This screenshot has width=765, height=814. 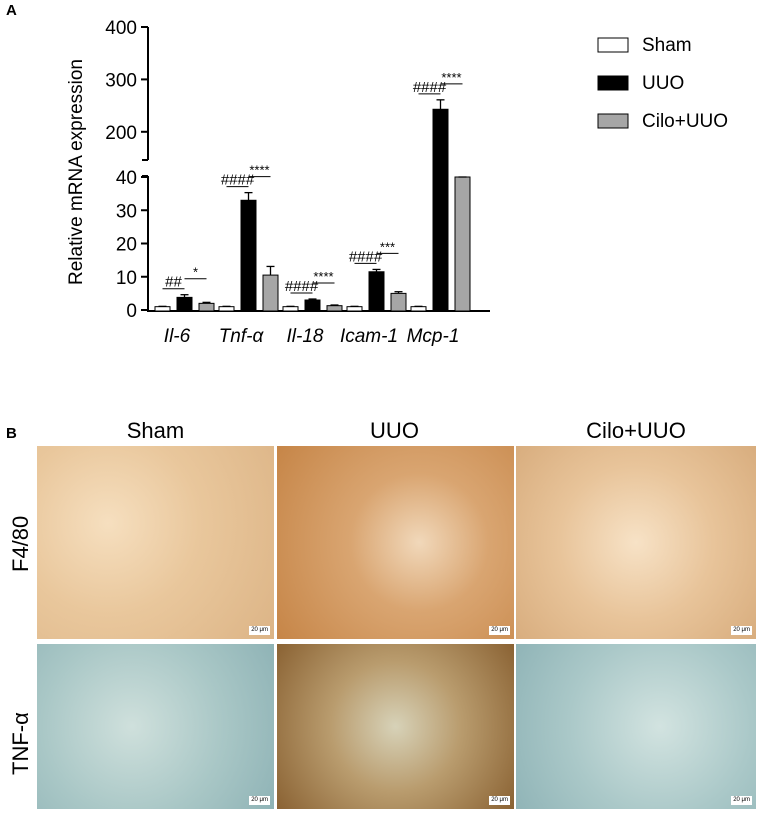 What do you see at coordinates (636, 430) in the screenshot?
I see `column-header-cilo-uuo: Cilo+UUO` at bounding box center [636, 430].